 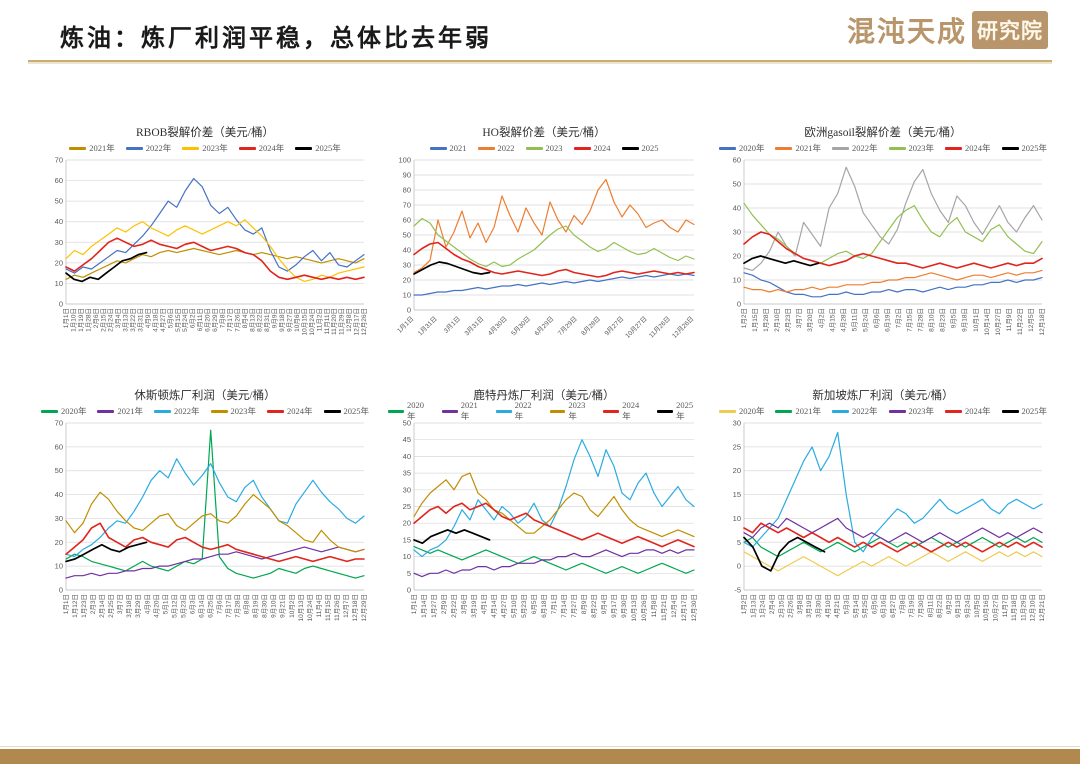 I want to click on x-tick-label: 5月23日, so click(x=183, y=606).